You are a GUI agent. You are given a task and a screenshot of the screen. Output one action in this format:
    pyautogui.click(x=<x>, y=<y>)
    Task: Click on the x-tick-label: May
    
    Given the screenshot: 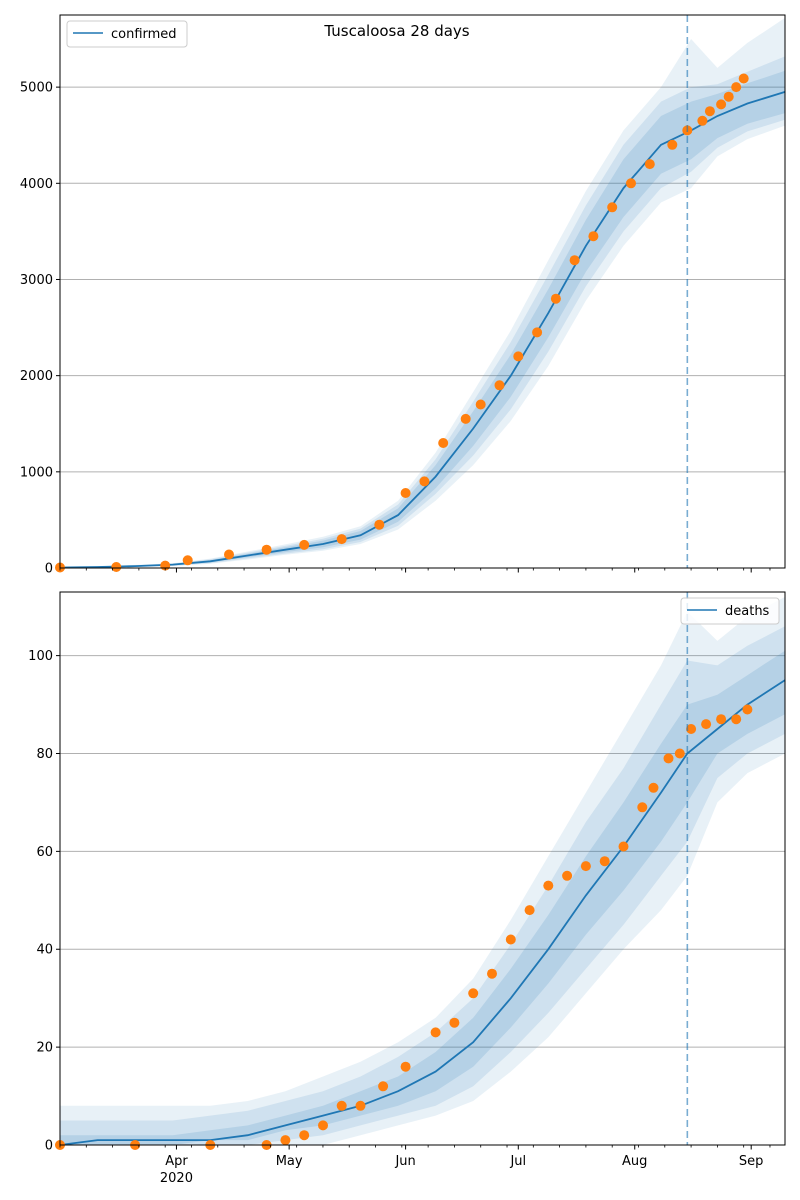 What is the action you would take?
    pyautogui.click(x=289, y=1161)
    